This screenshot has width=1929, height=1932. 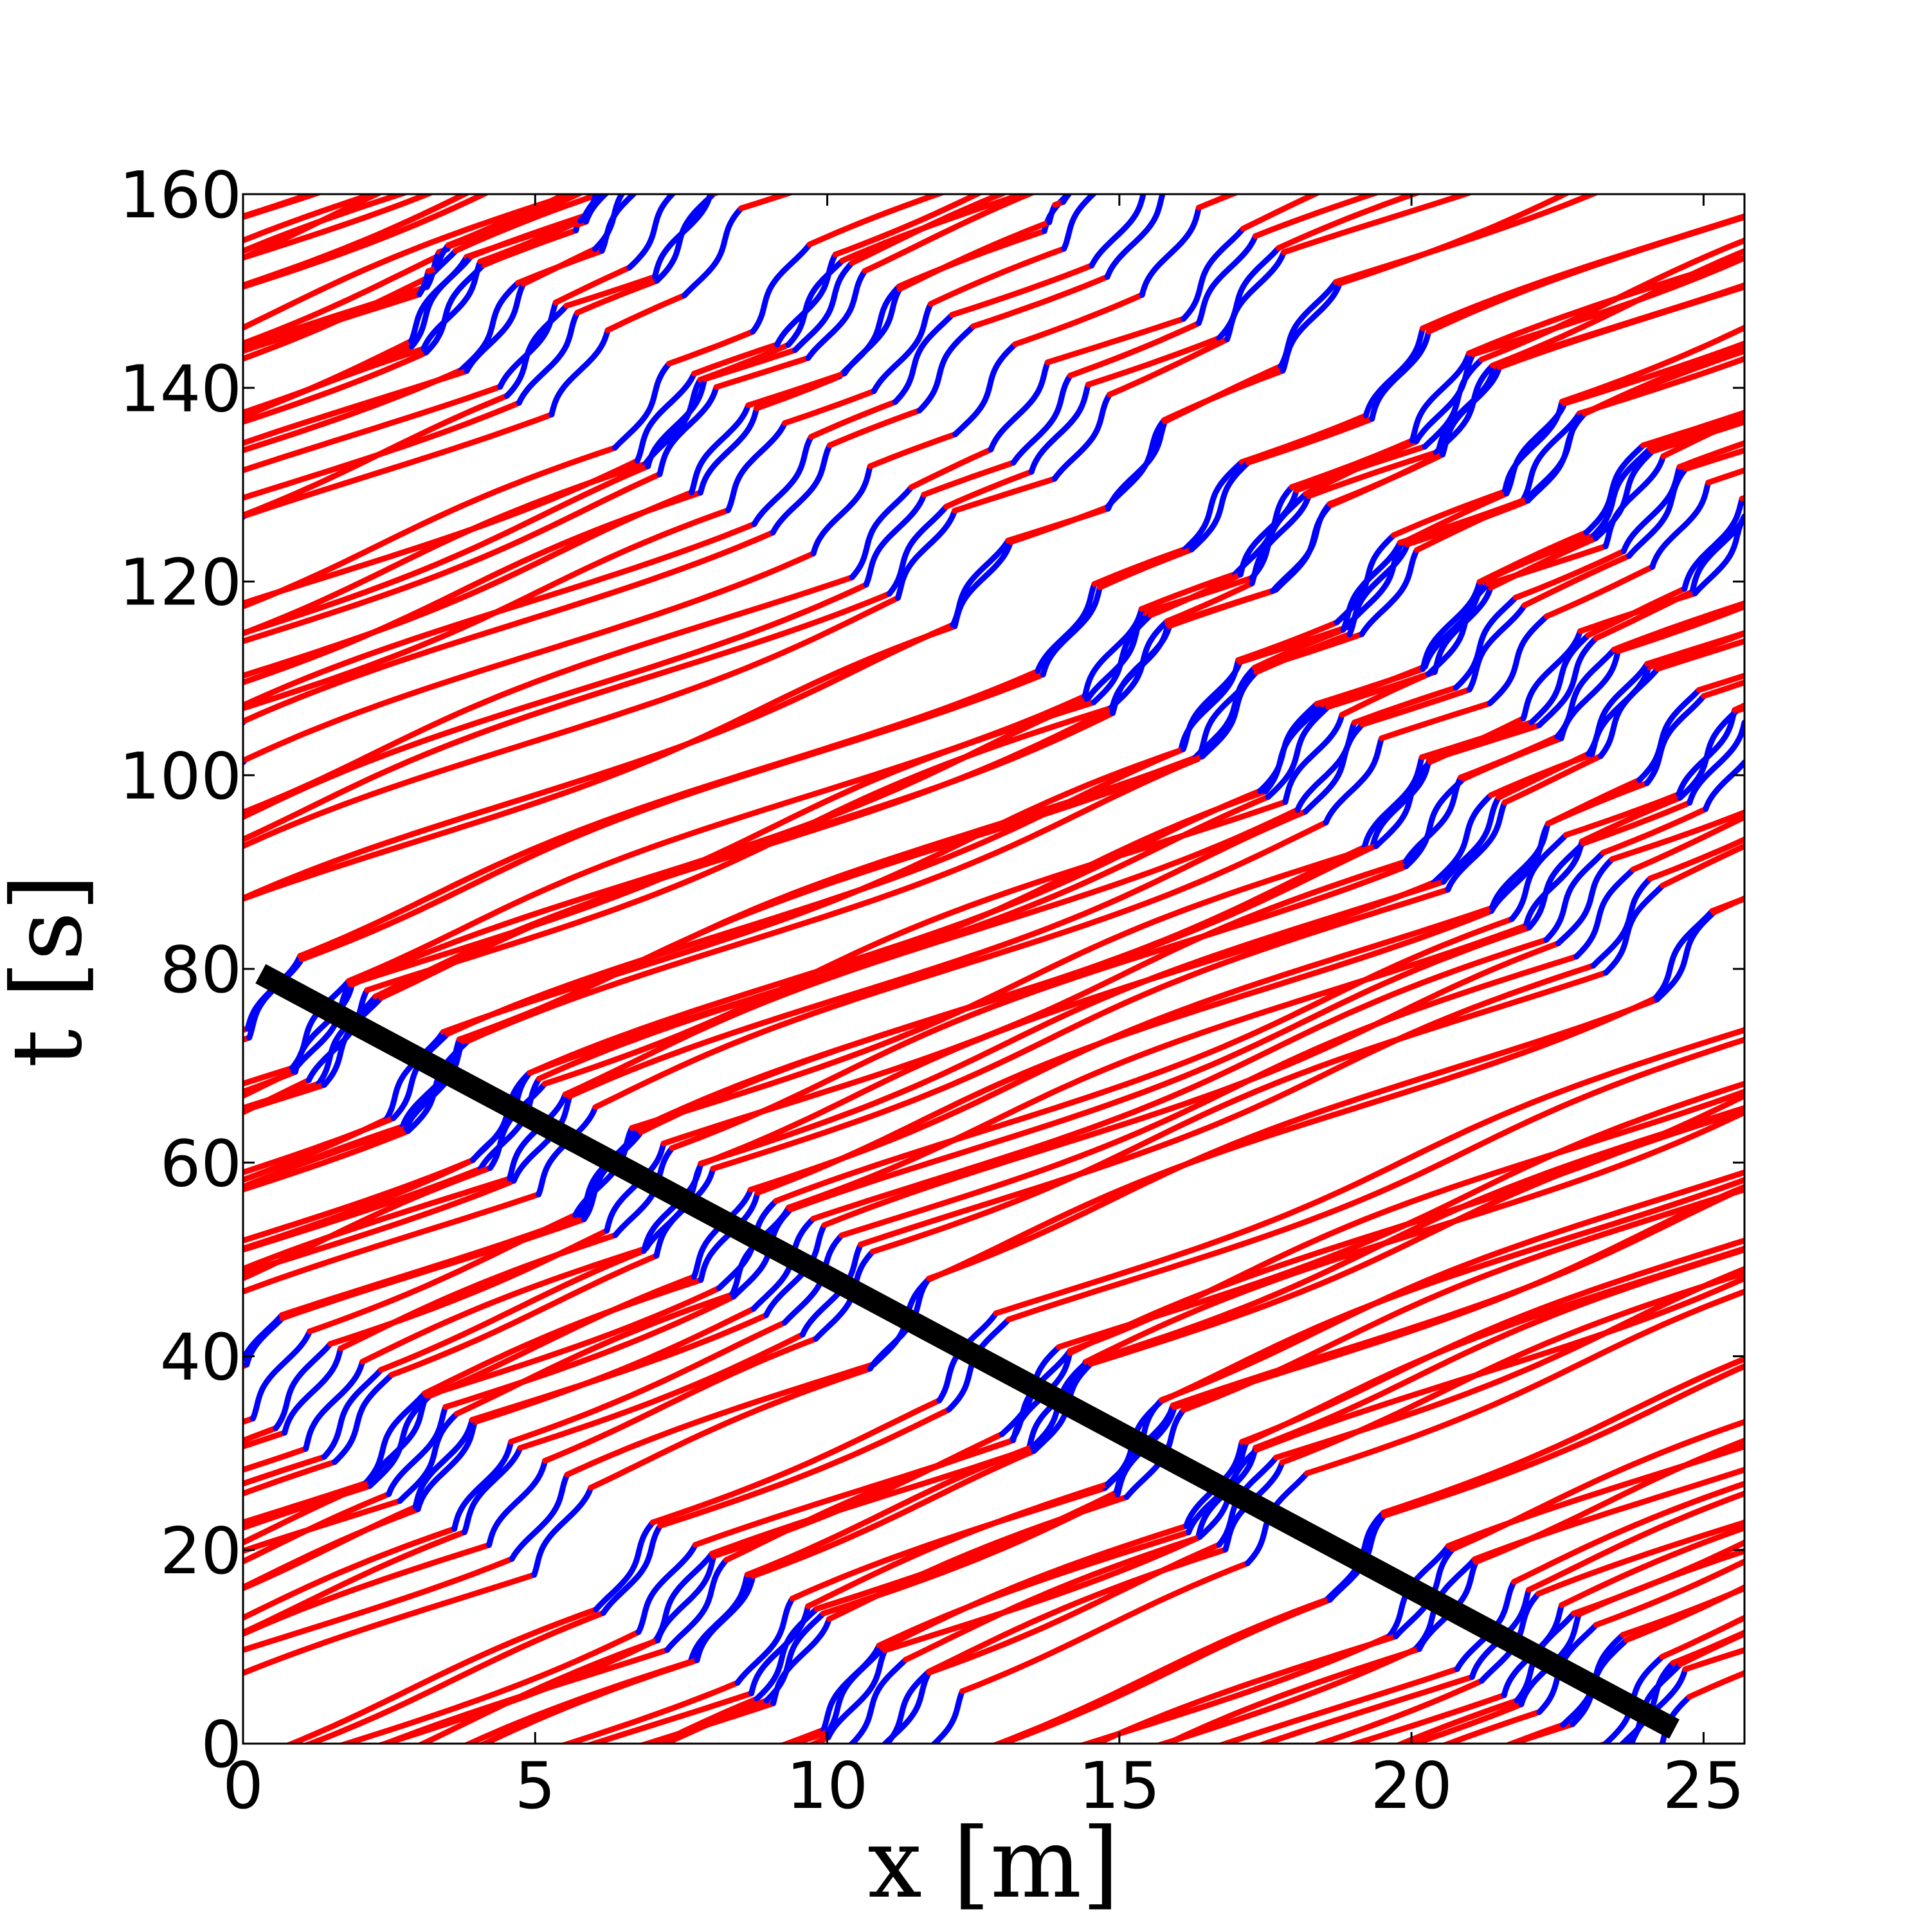 I want to click on x-tick-label: 20, so click(x=1411, y=1785).